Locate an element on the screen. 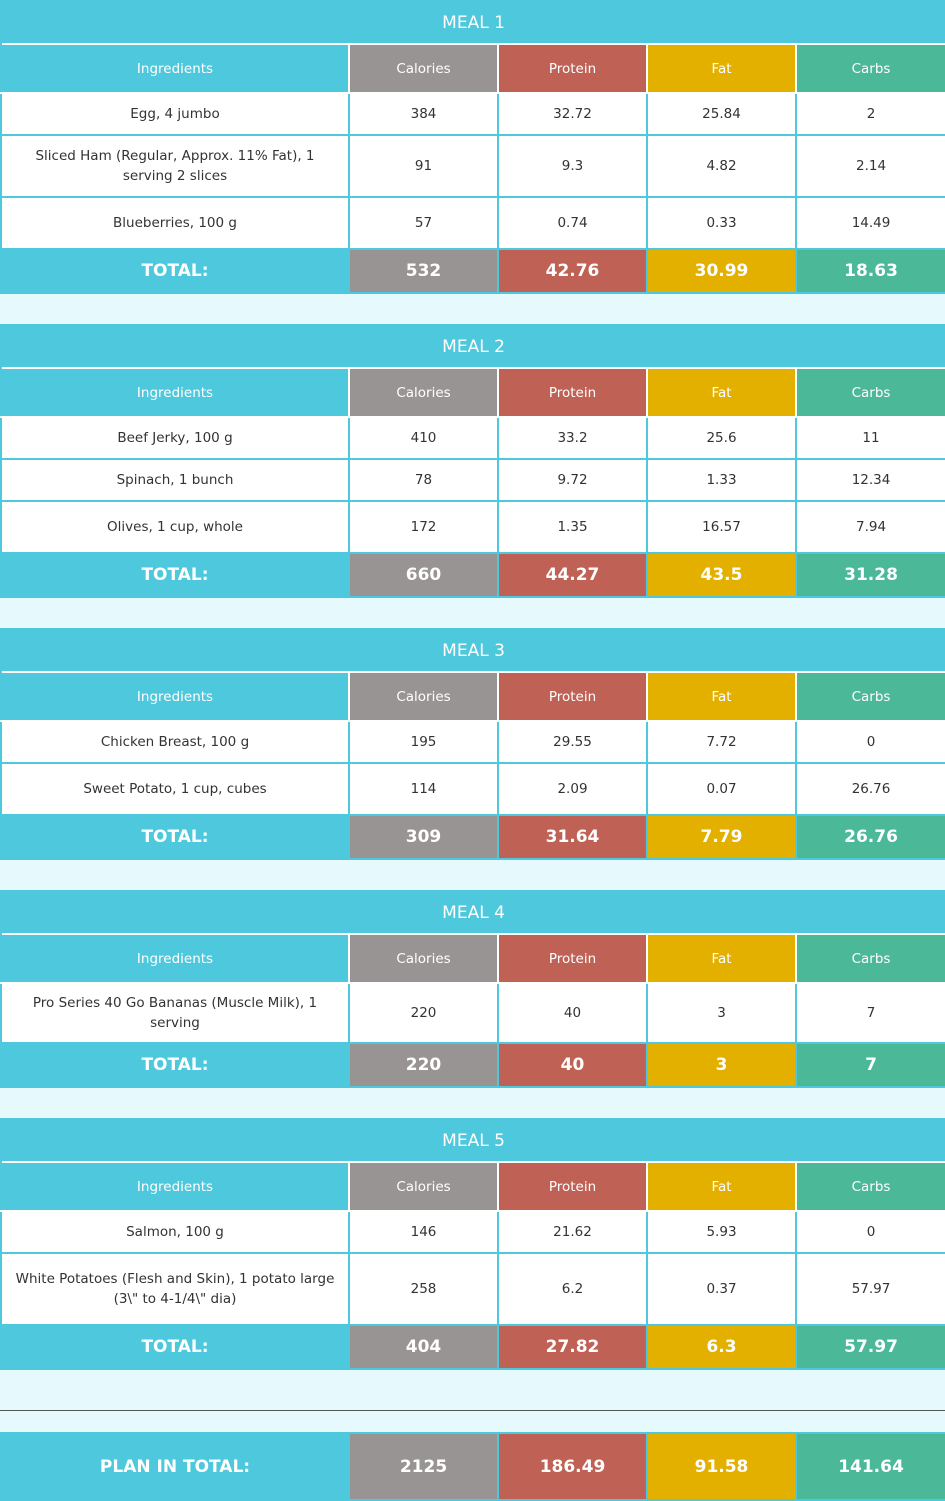 The height and width of the screenshot is (1501, 945). ingredient-carbs: 14.49 is located at coordinates (869, 223).